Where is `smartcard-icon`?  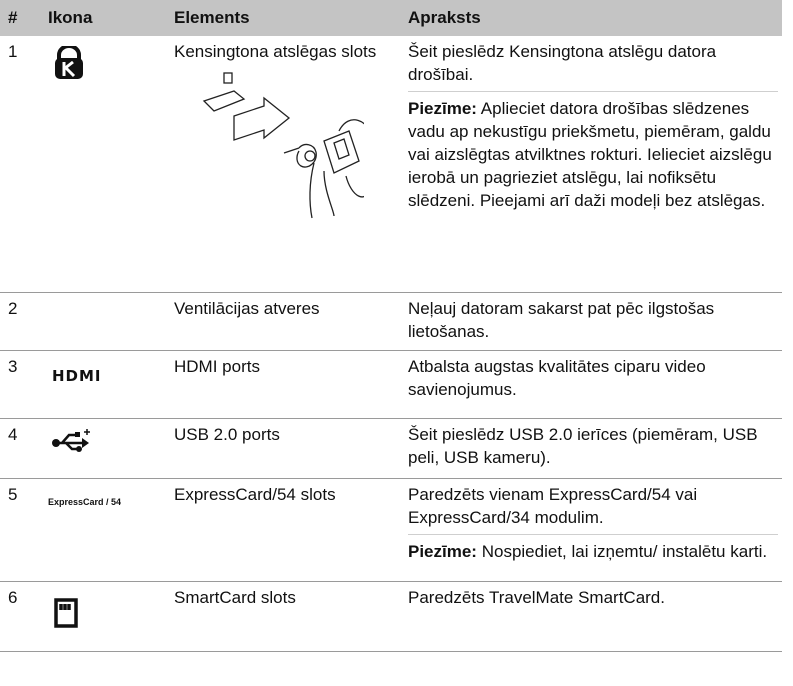 smartcard-icon is located at coordinates (66, 612).